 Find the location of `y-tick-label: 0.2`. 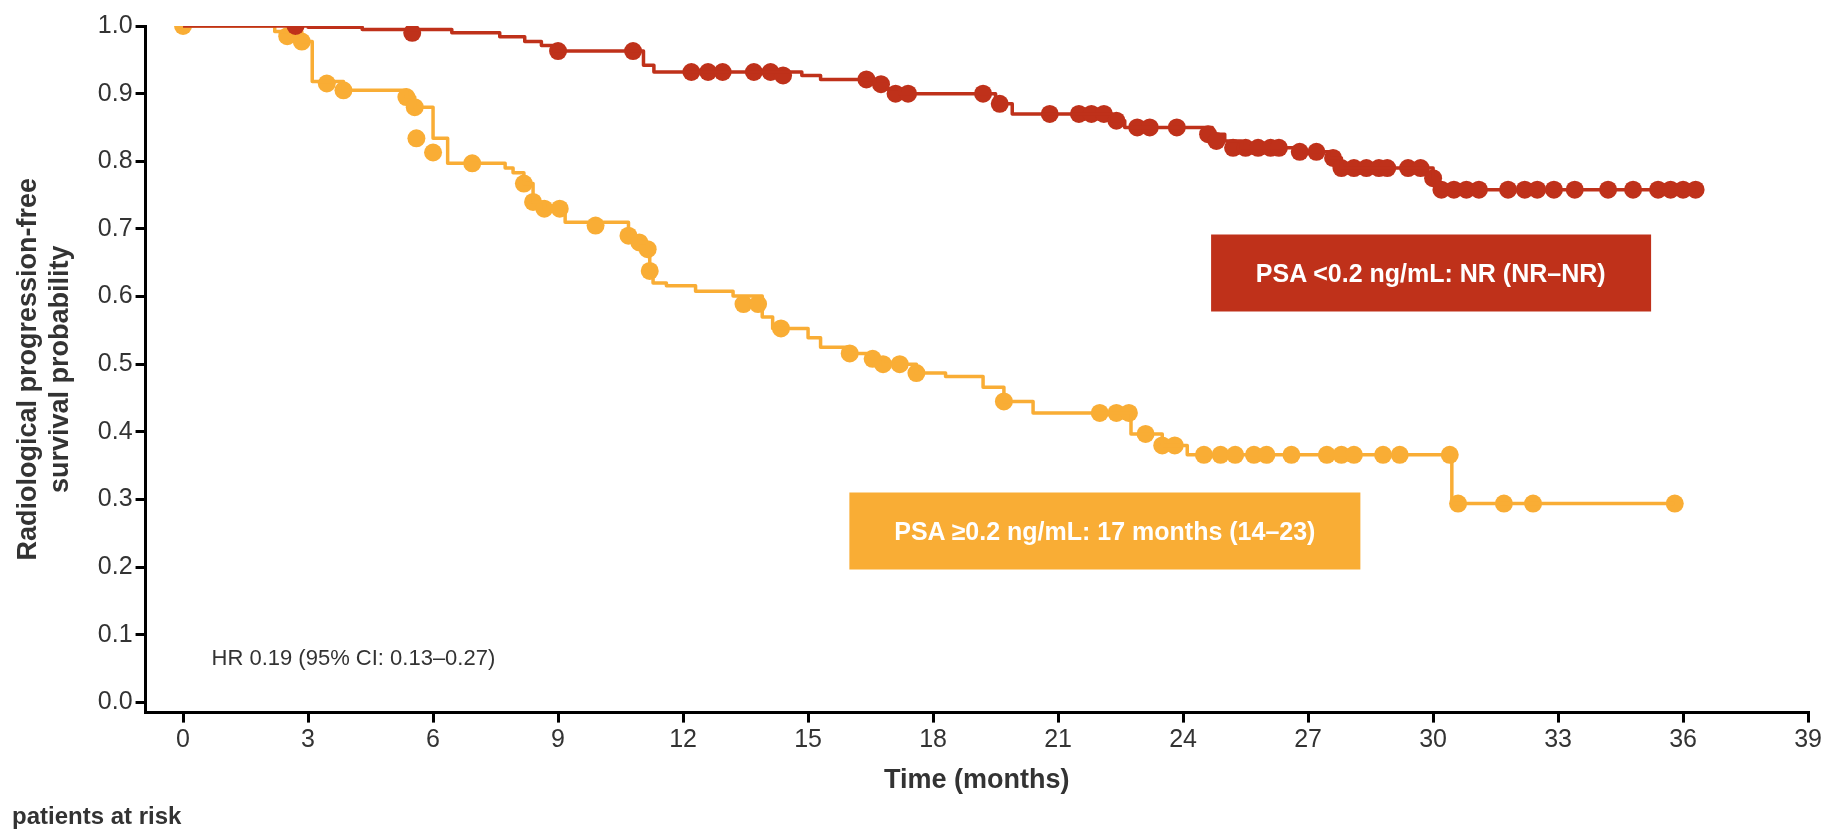

y-tick-label: 0.2 is located at coordinates (115, 565).